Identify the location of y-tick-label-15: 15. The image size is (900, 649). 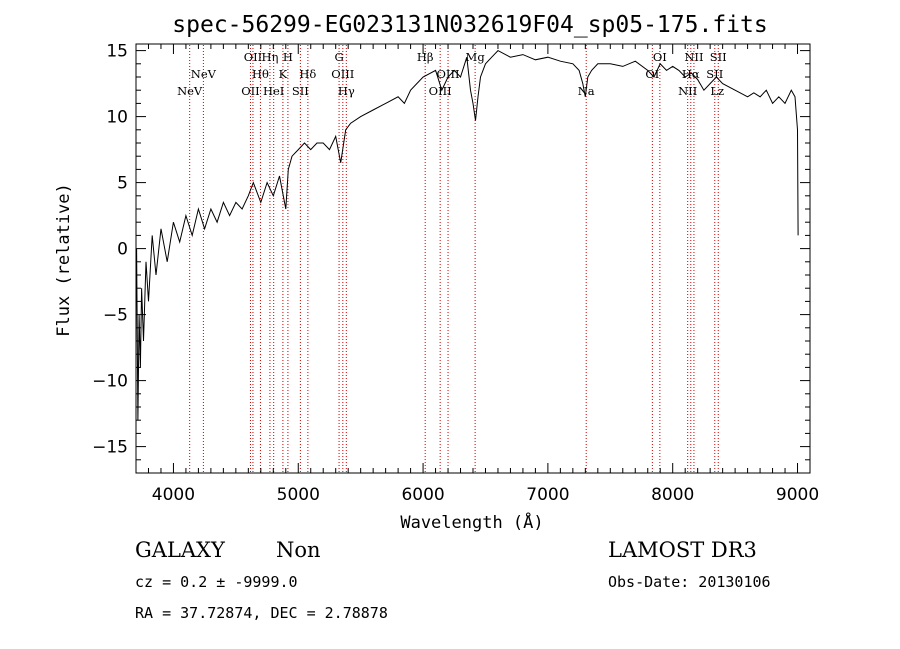
(117, 52).